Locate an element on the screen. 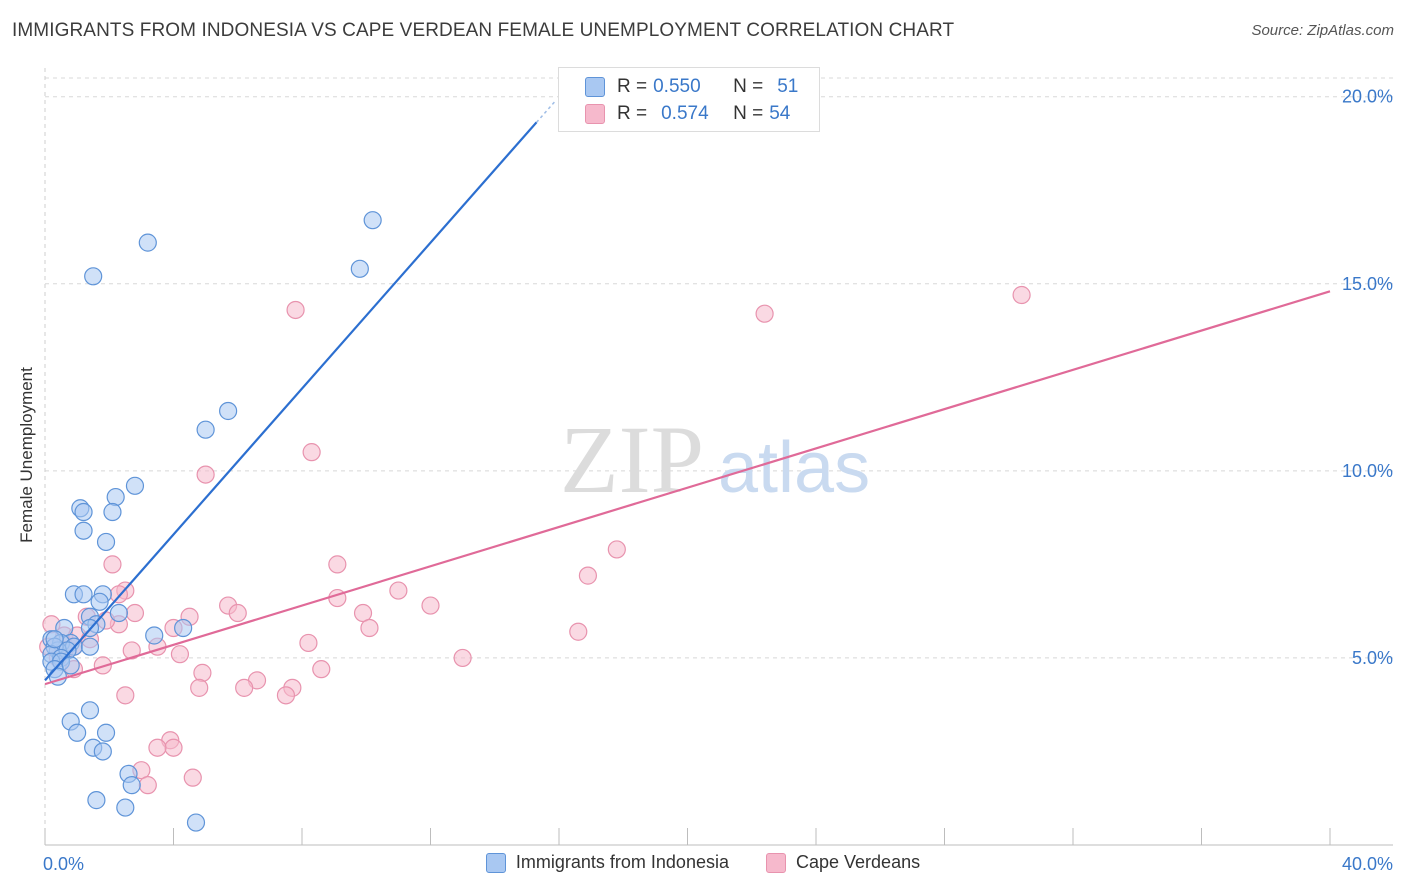  r-value: 0.574 is located at coordinates (685, 113).